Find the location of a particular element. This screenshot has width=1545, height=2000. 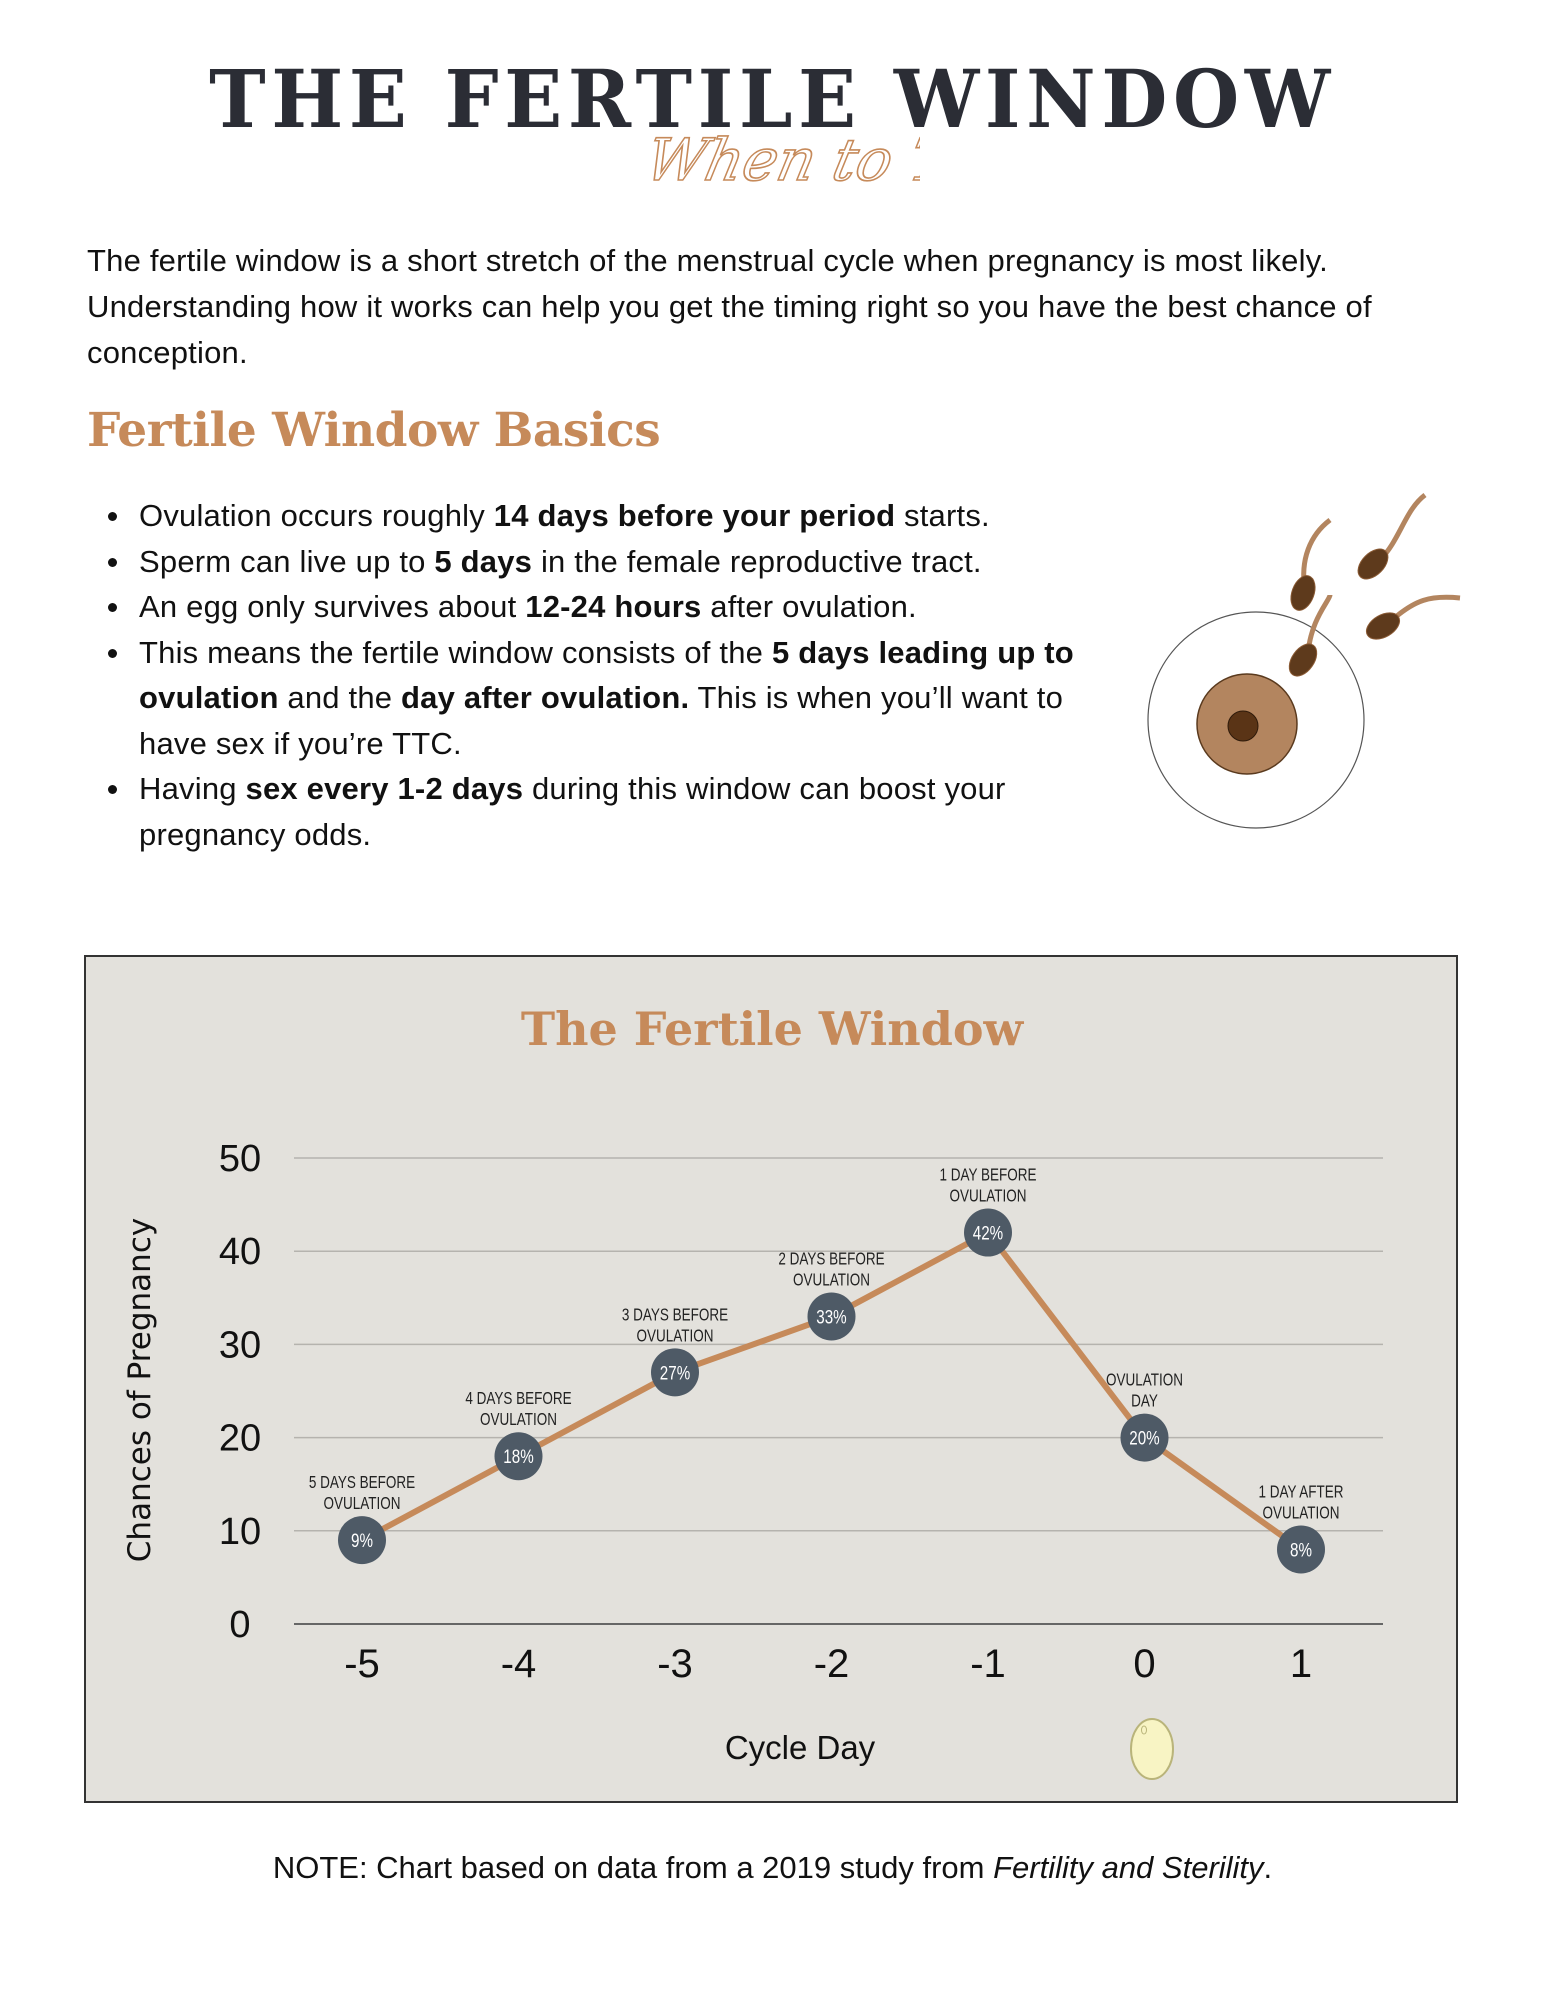

point-annotation: 1 DAY BEFORE is located at coordinates (988, 1175).